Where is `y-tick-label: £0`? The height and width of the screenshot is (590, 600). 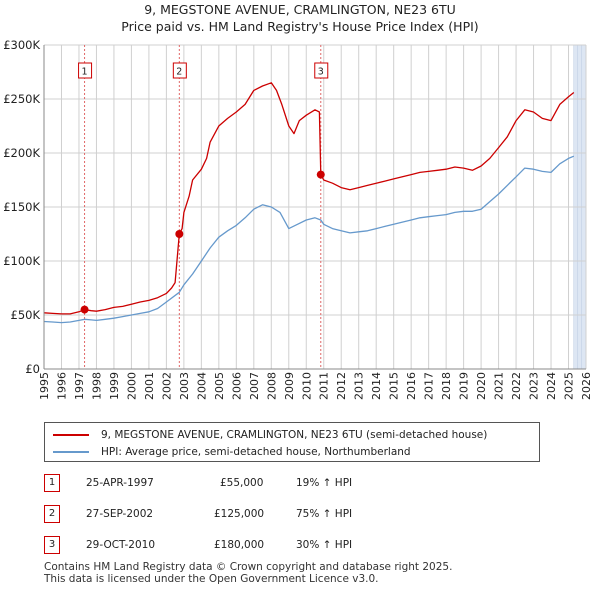 y-tick-label: £0 is located at coordinates (32, 369).